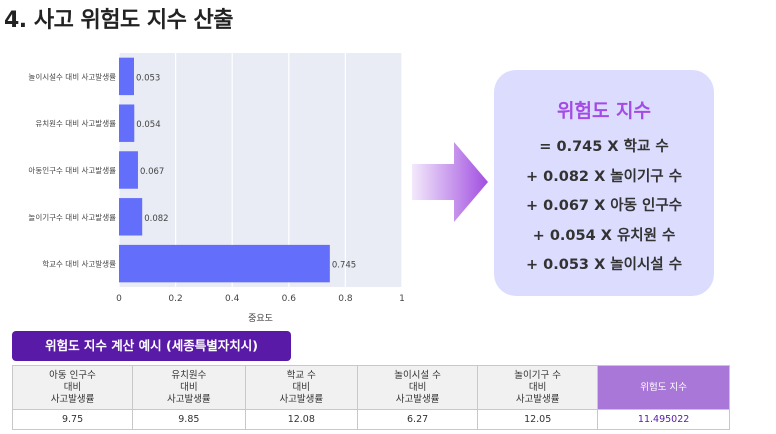 Image resolution: width=776 pixels, height=434 pixels. What do you see at coordinates (603, 111) in the screenshot?
I see `formula-title: 위험도 지수` at bounding box center [603, 111].